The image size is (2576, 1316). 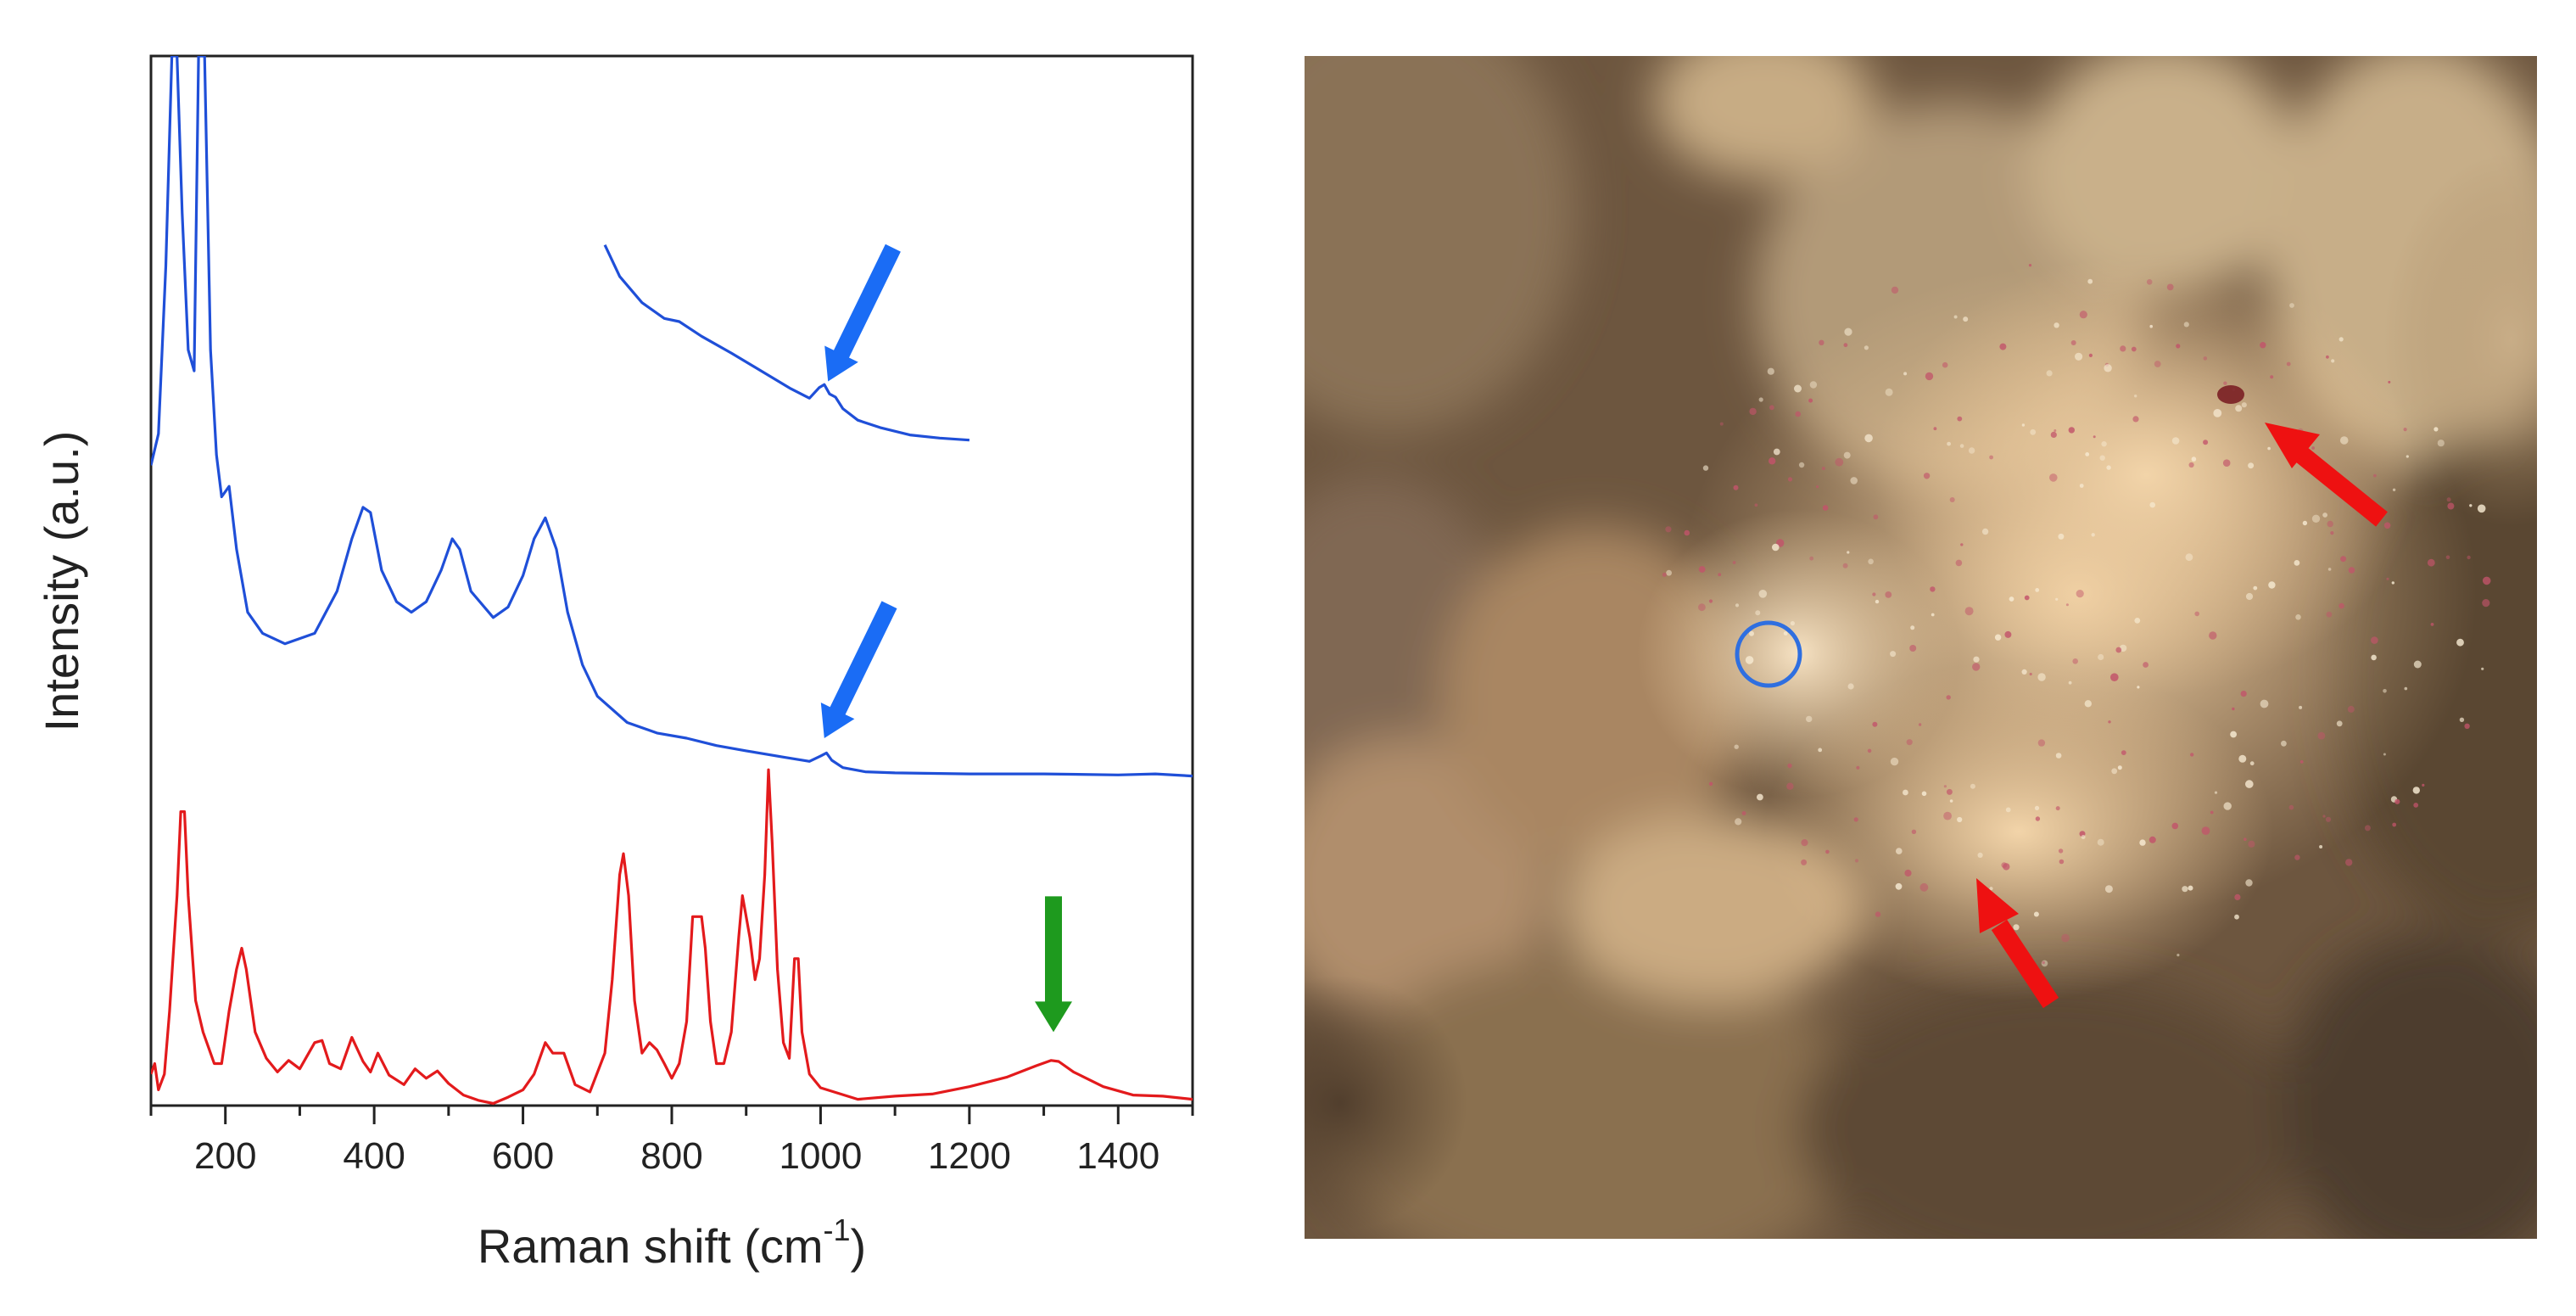 What do you see at coordinates (2326, 475) in the screenshot?
I see `red-arrow-upper-right` at bounding box center [2326, 475].